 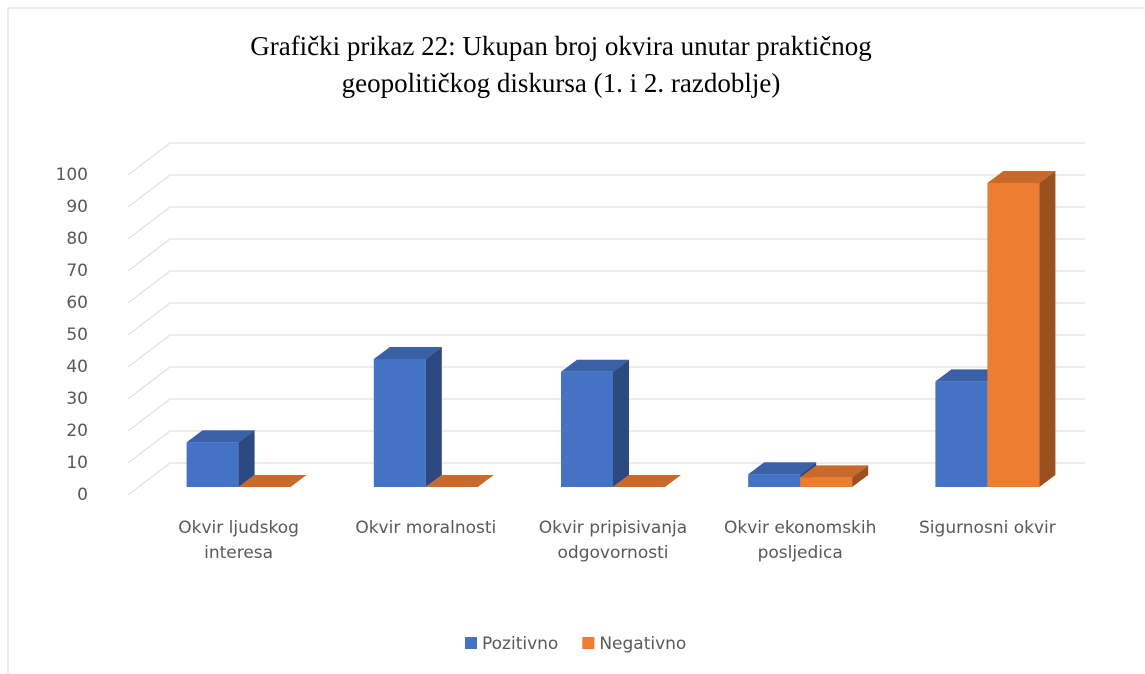 What do you see at coordinates (77, 271) in the screenshot?
I see `y-tick-label: 70` at bounding box center [77, 271].